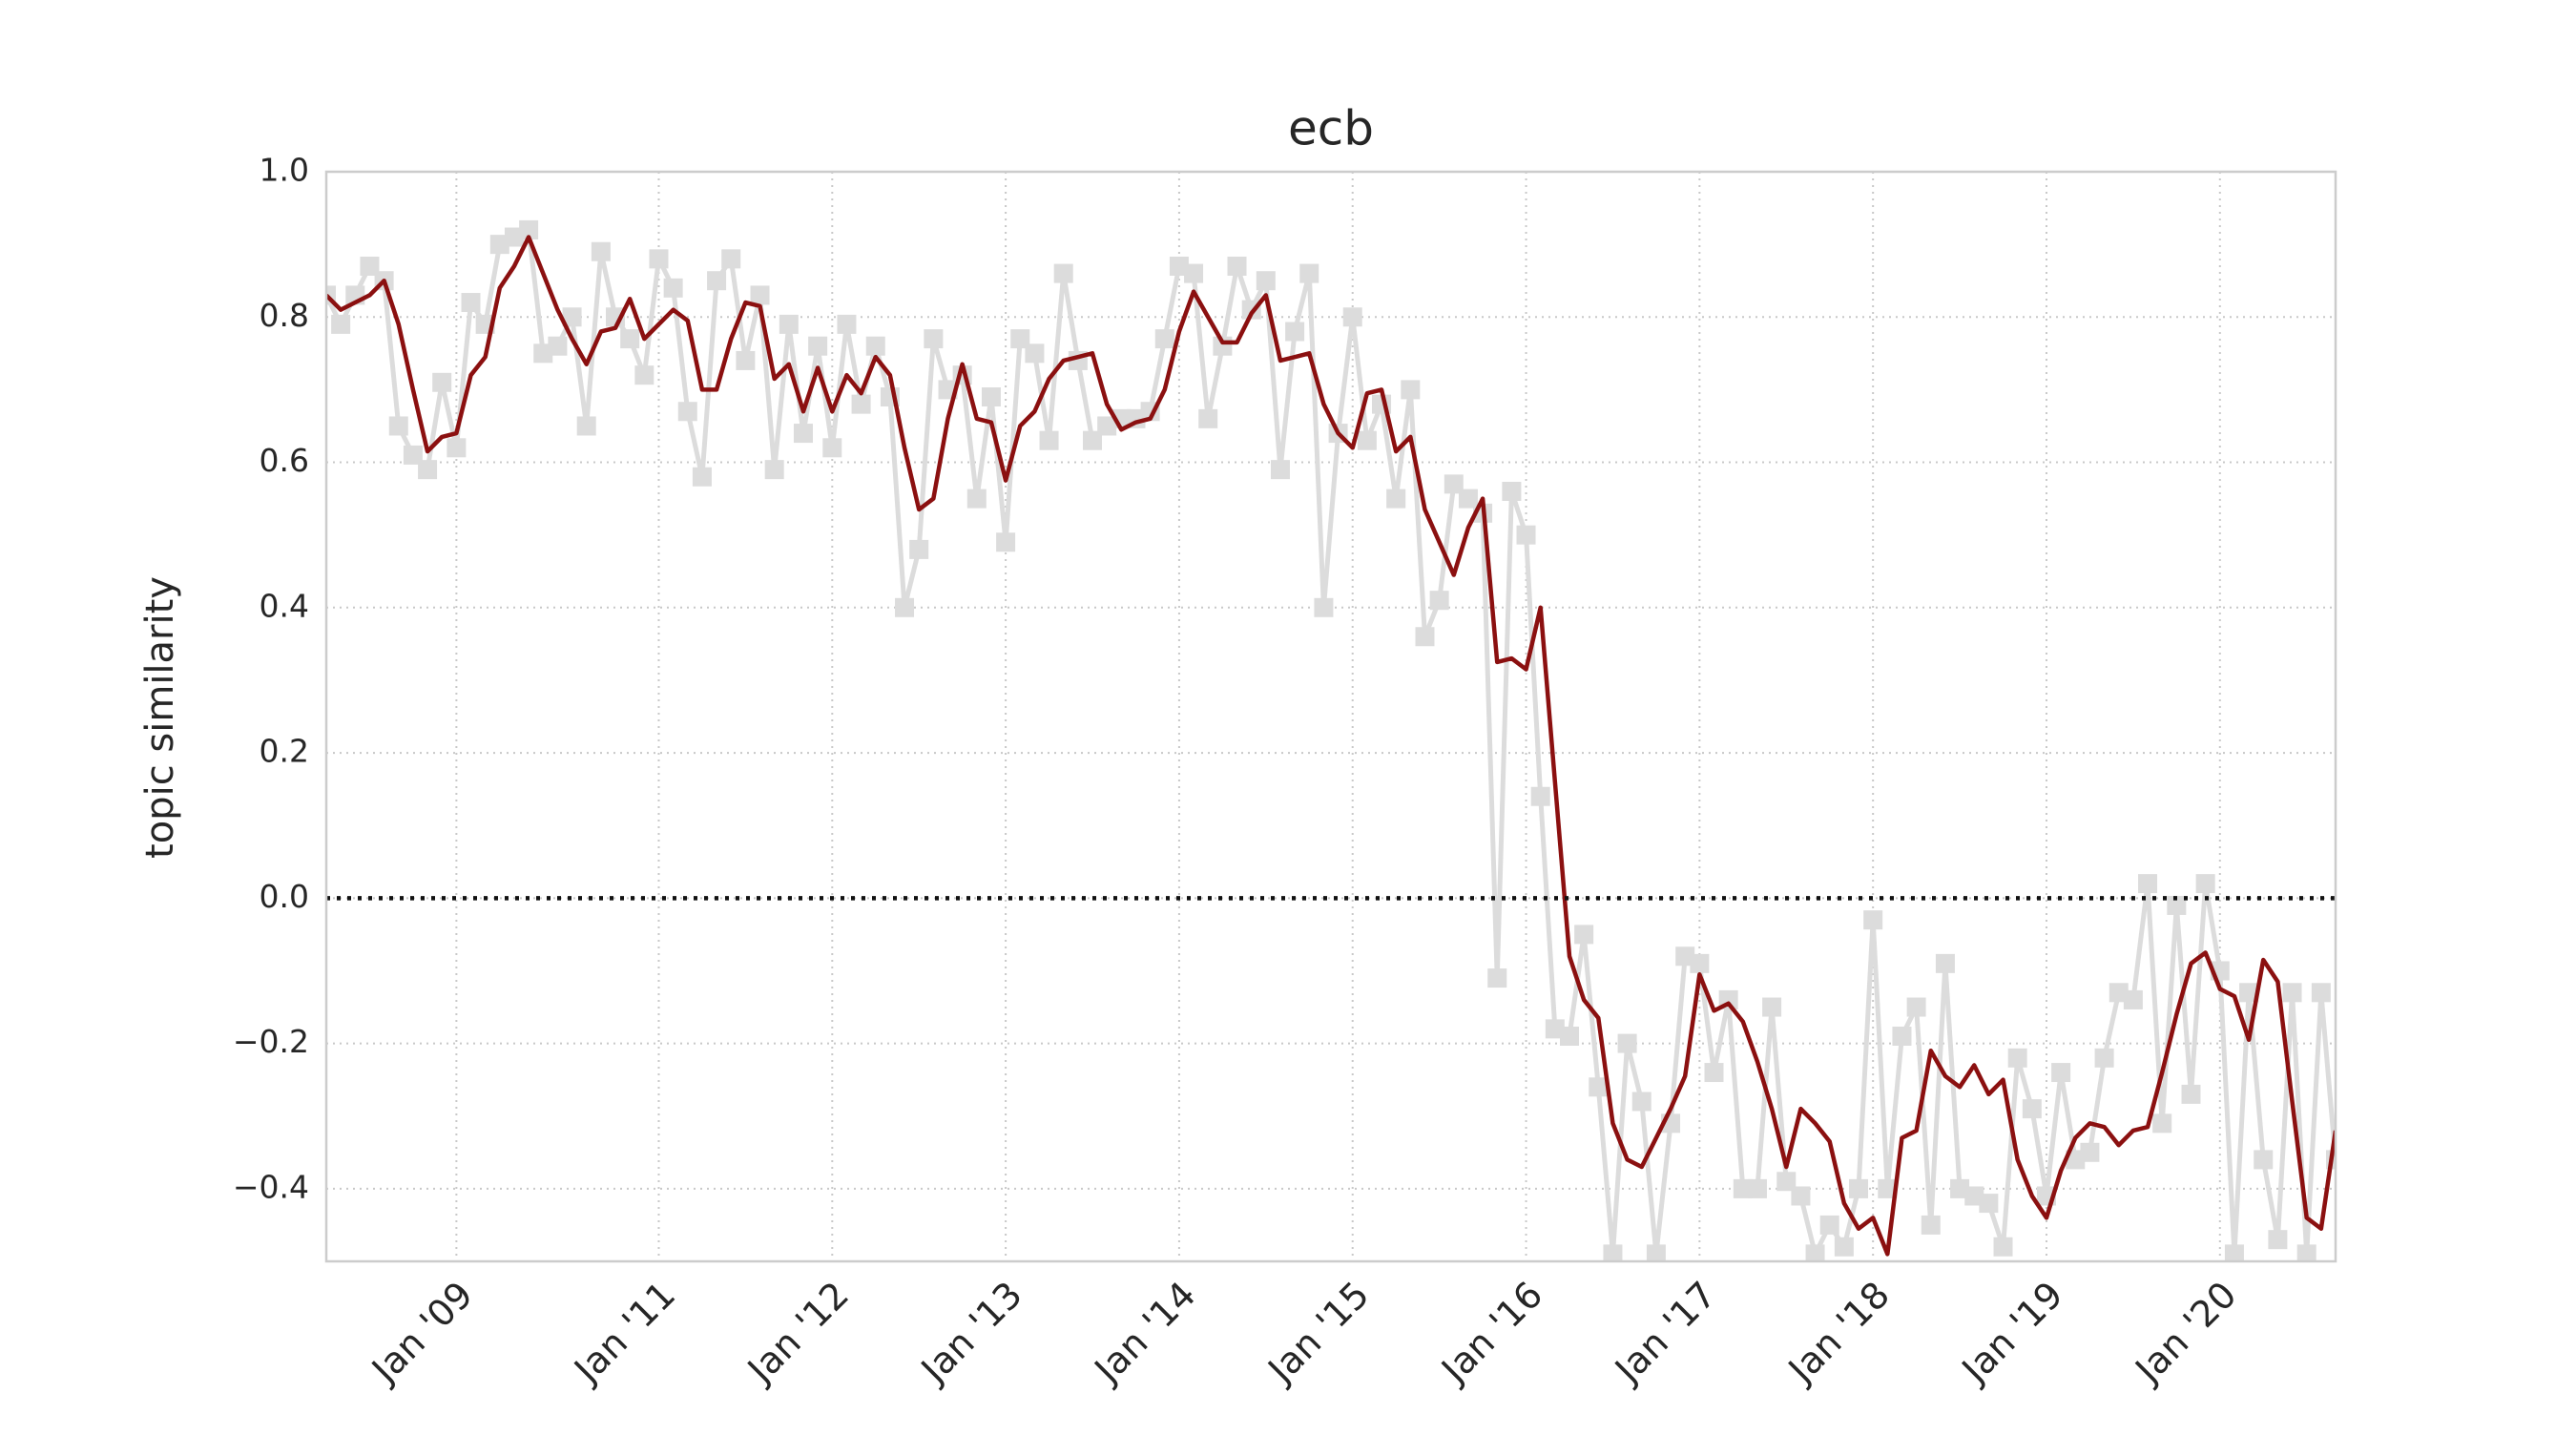 The height and width of the screenshot is (1435, 2576). Describe the element at coordinates (1331, 128) in the screenshot. I see `chart-title: ecb` at that location.